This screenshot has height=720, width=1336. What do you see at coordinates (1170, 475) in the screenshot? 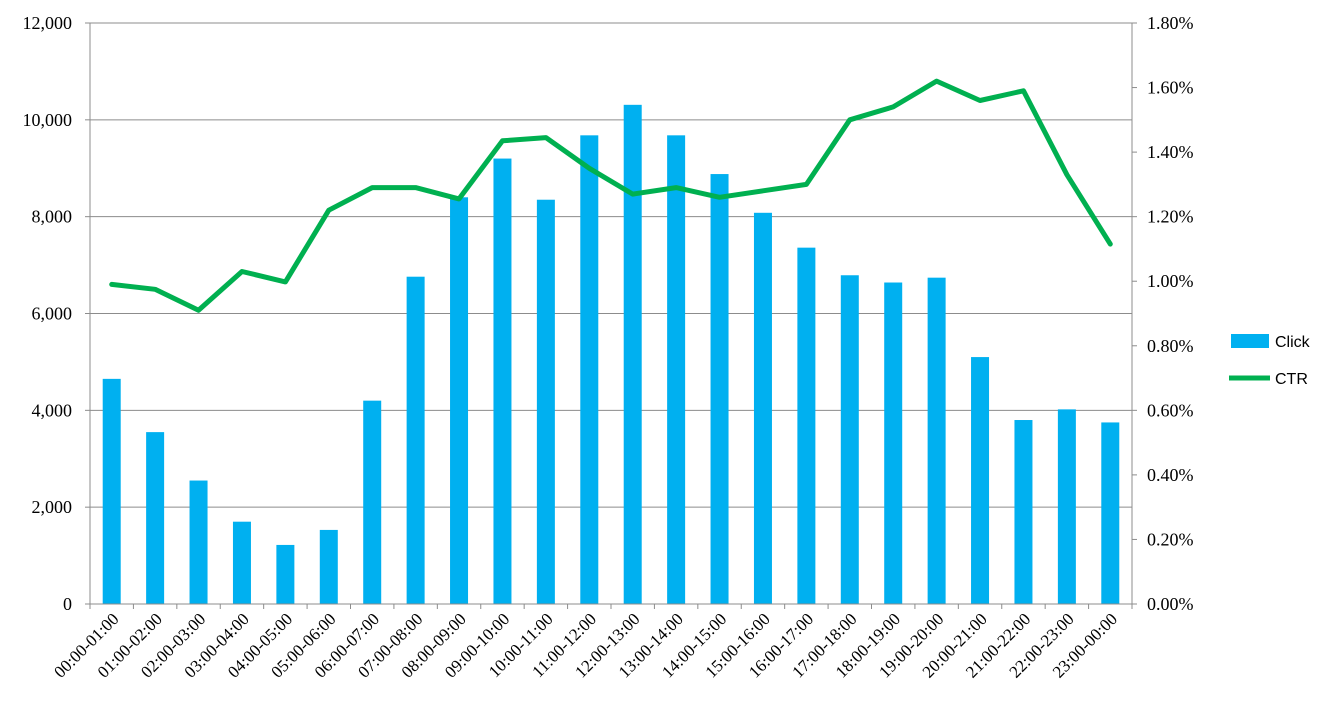
I see `right-tick-label: 0.40%` at bounding box center [1170, 475].